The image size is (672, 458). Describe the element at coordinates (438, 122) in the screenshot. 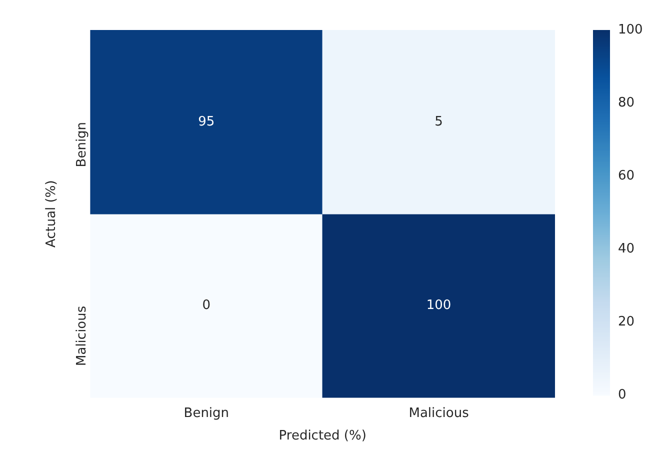

I see `data-label: 5` at that location.